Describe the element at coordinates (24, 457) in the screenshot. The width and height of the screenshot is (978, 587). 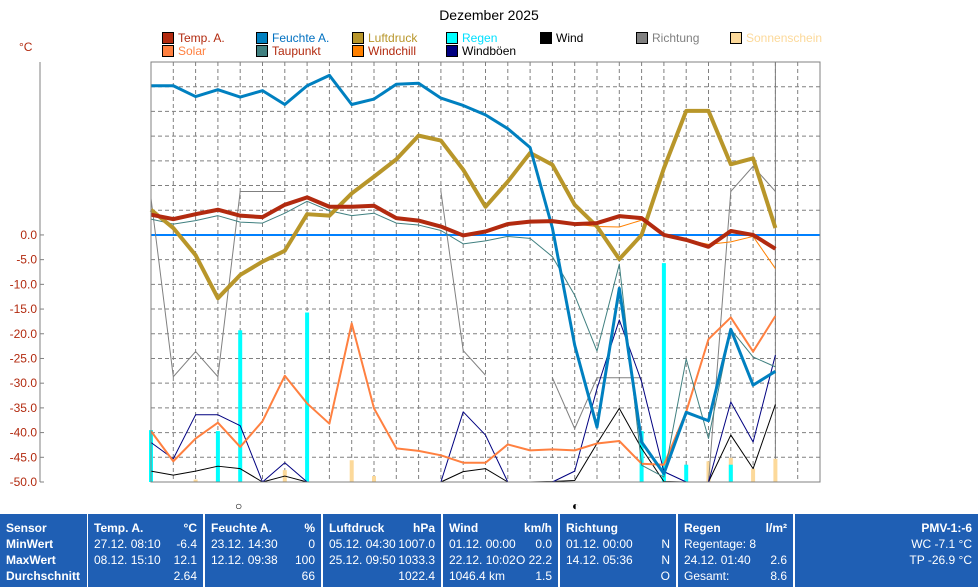
I see `y-tick-label: -45.0` at that location.